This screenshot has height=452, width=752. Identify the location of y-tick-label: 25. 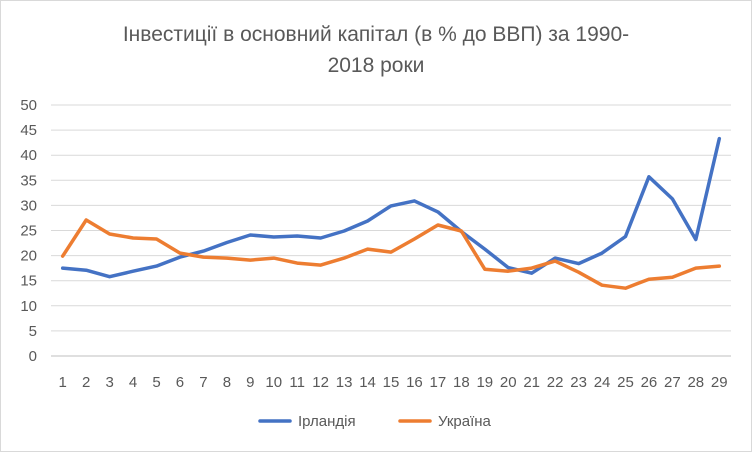
(28, 231).